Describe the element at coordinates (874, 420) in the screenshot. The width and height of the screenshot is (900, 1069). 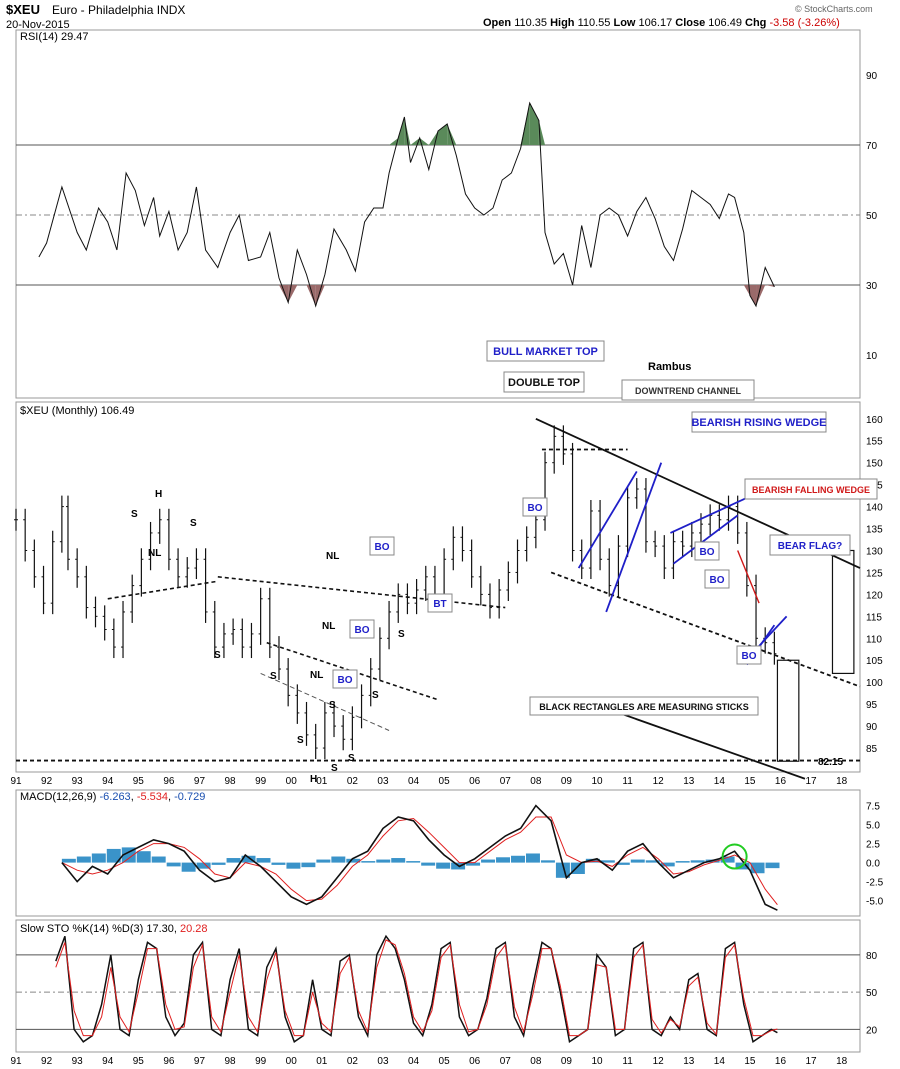
I see `price-ytick-160: 160` at that location.